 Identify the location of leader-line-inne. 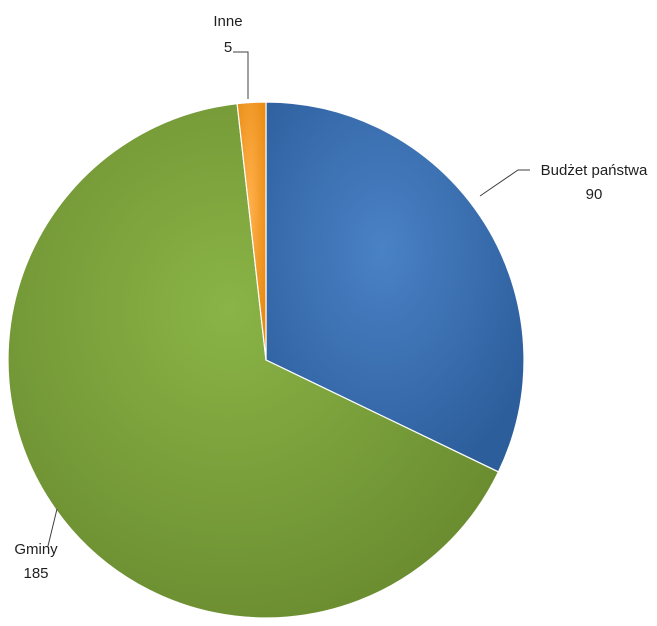
(241, 75).